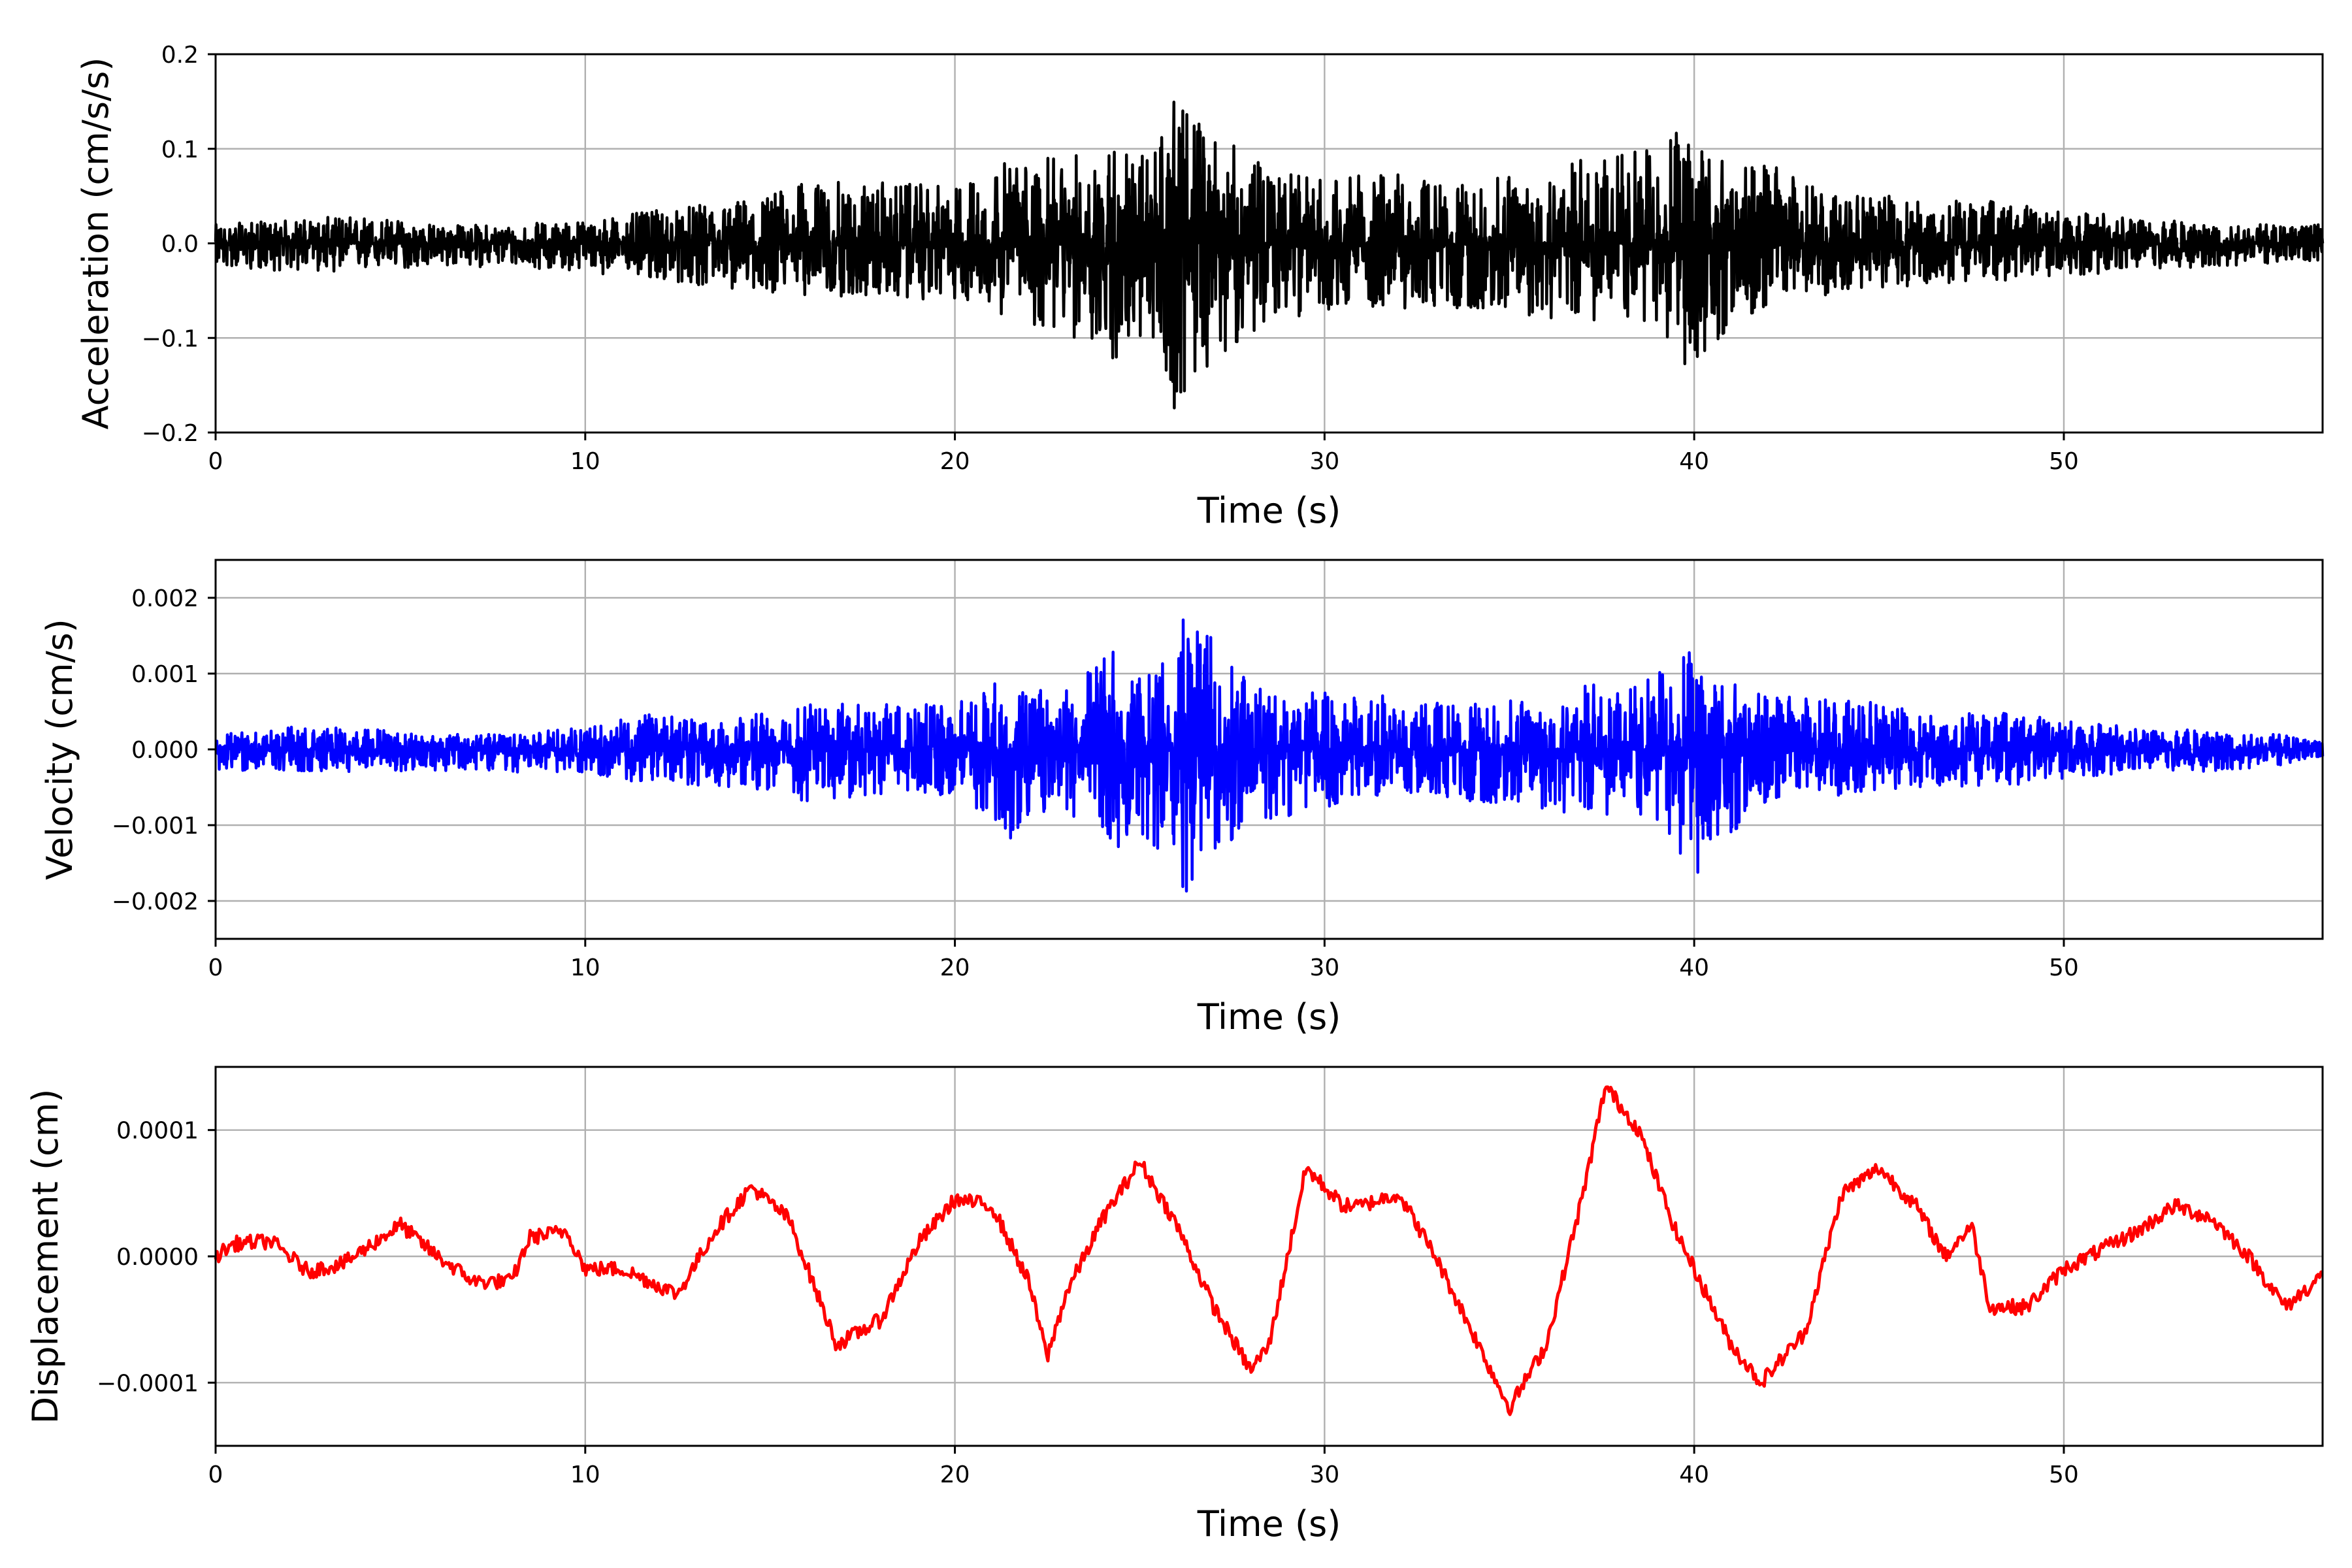 This screenshot has height=1568, width=2352. What do you see at coordinates (1324, 461) in the screenshot?
I see `acceleration-x-tick-label: 30` at bounding box center [1324, 461].